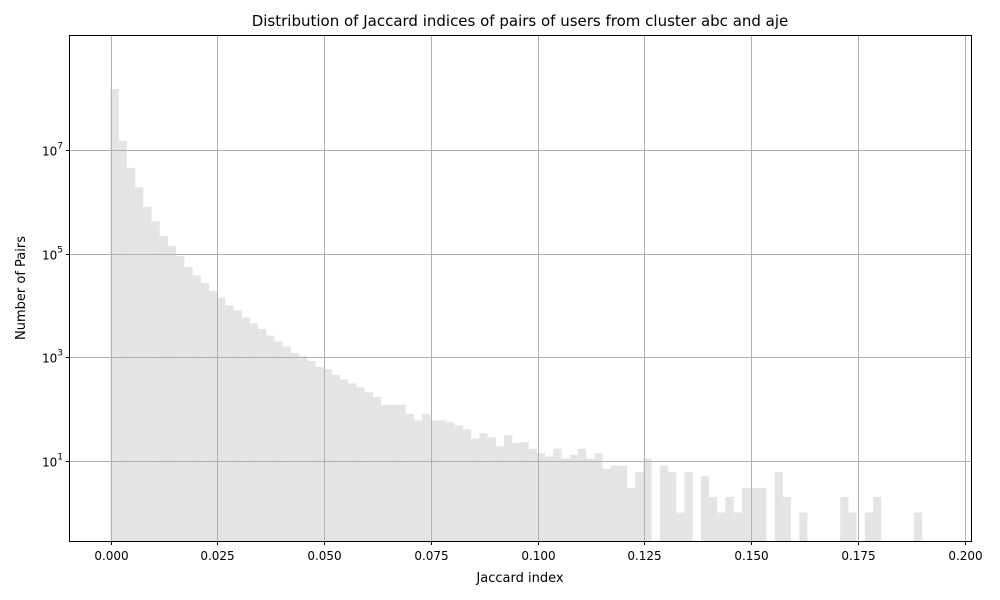 The height and width of the screenshot is (600, 1000). What do you see at coordinates (52, 150) in the screenshot?
I see `y-tick-label: 10⁷` at bounding box center [52, 150].